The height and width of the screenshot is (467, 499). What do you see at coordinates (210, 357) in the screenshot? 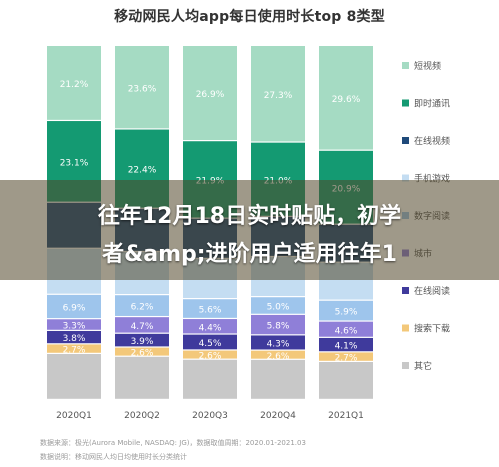
I see `data-label-2020Q3-1: 2.6%` at bounding box center [210, 357].